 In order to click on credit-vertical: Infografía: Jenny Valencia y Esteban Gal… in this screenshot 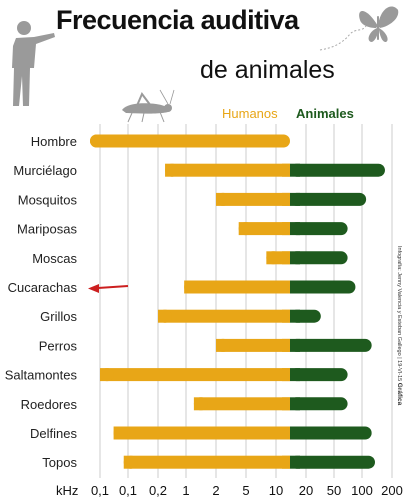, I will do `click(398, 361)`.